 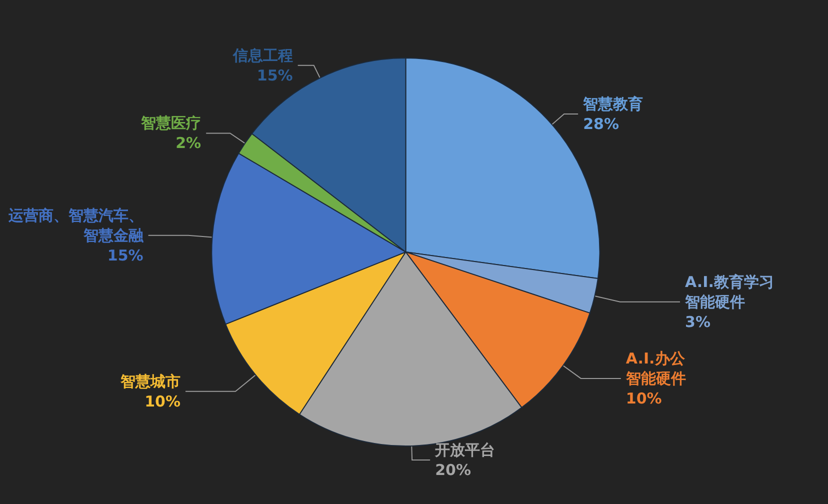 What do you see at coordinates (149, 381) in the screenshot?
I see `slice-label: 智慧城市` at bounding box center [149, 381].